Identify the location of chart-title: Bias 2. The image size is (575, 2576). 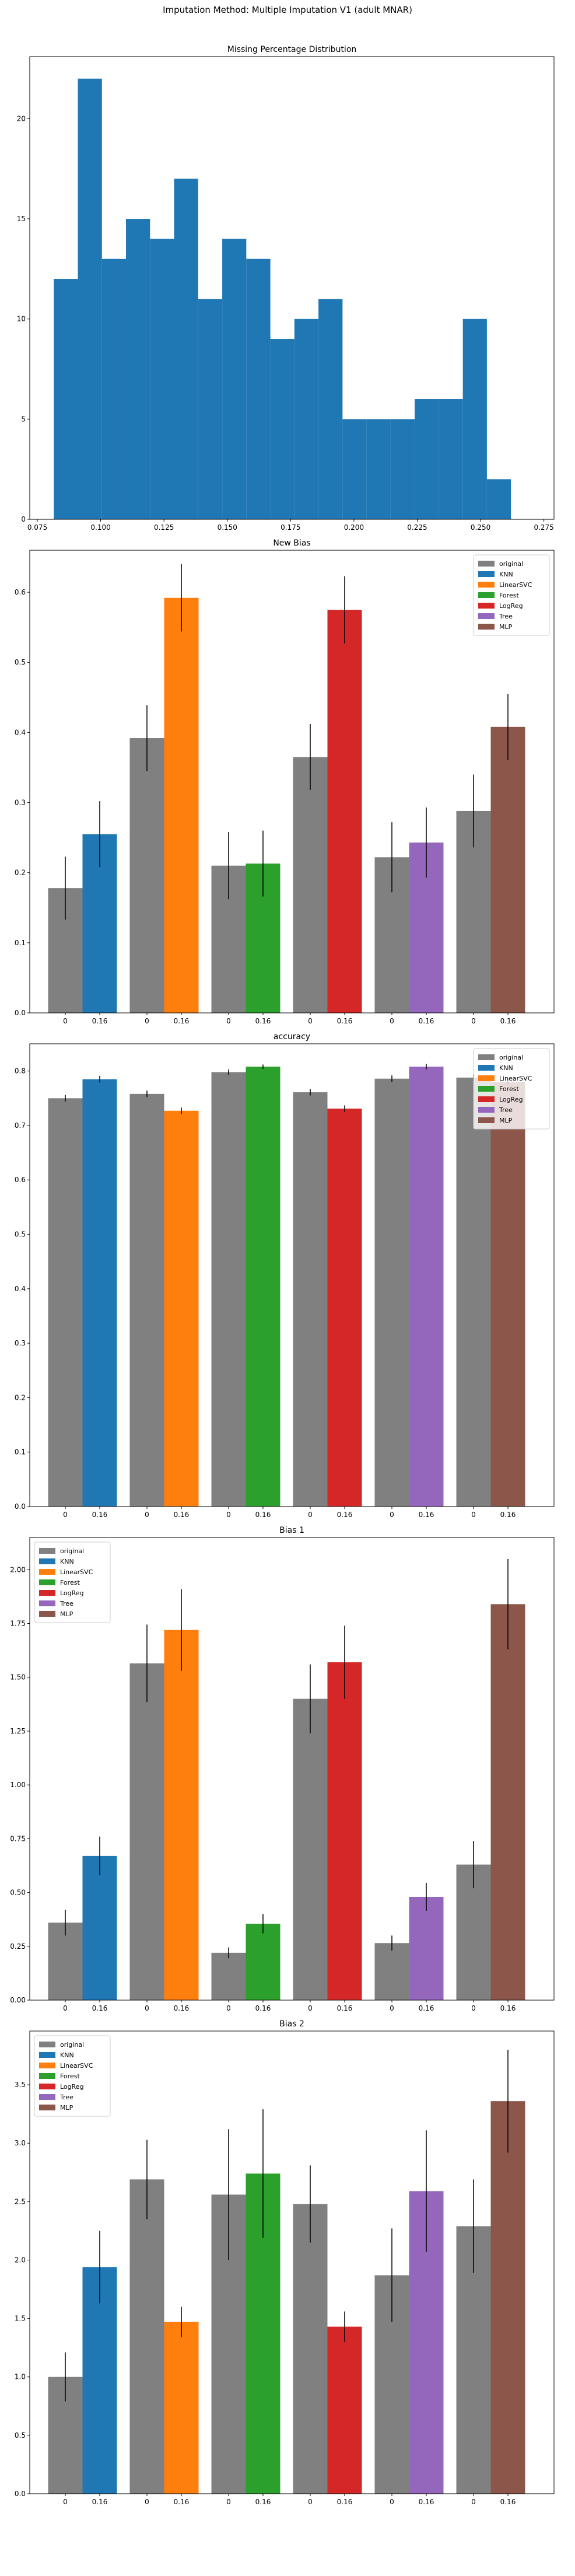
(291, 2024).